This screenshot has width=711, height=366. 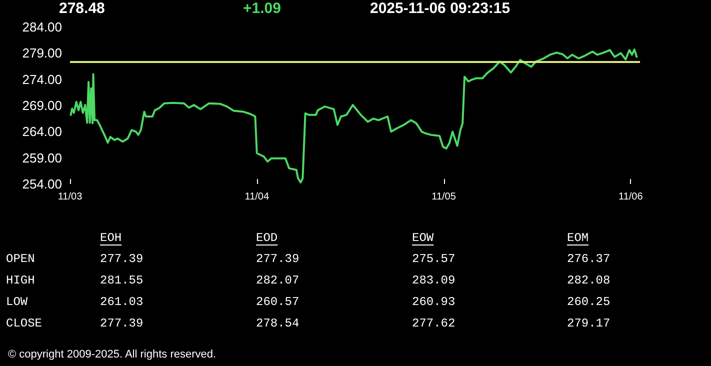 I want to click on text: 261.03, so click(x=122, y=302).